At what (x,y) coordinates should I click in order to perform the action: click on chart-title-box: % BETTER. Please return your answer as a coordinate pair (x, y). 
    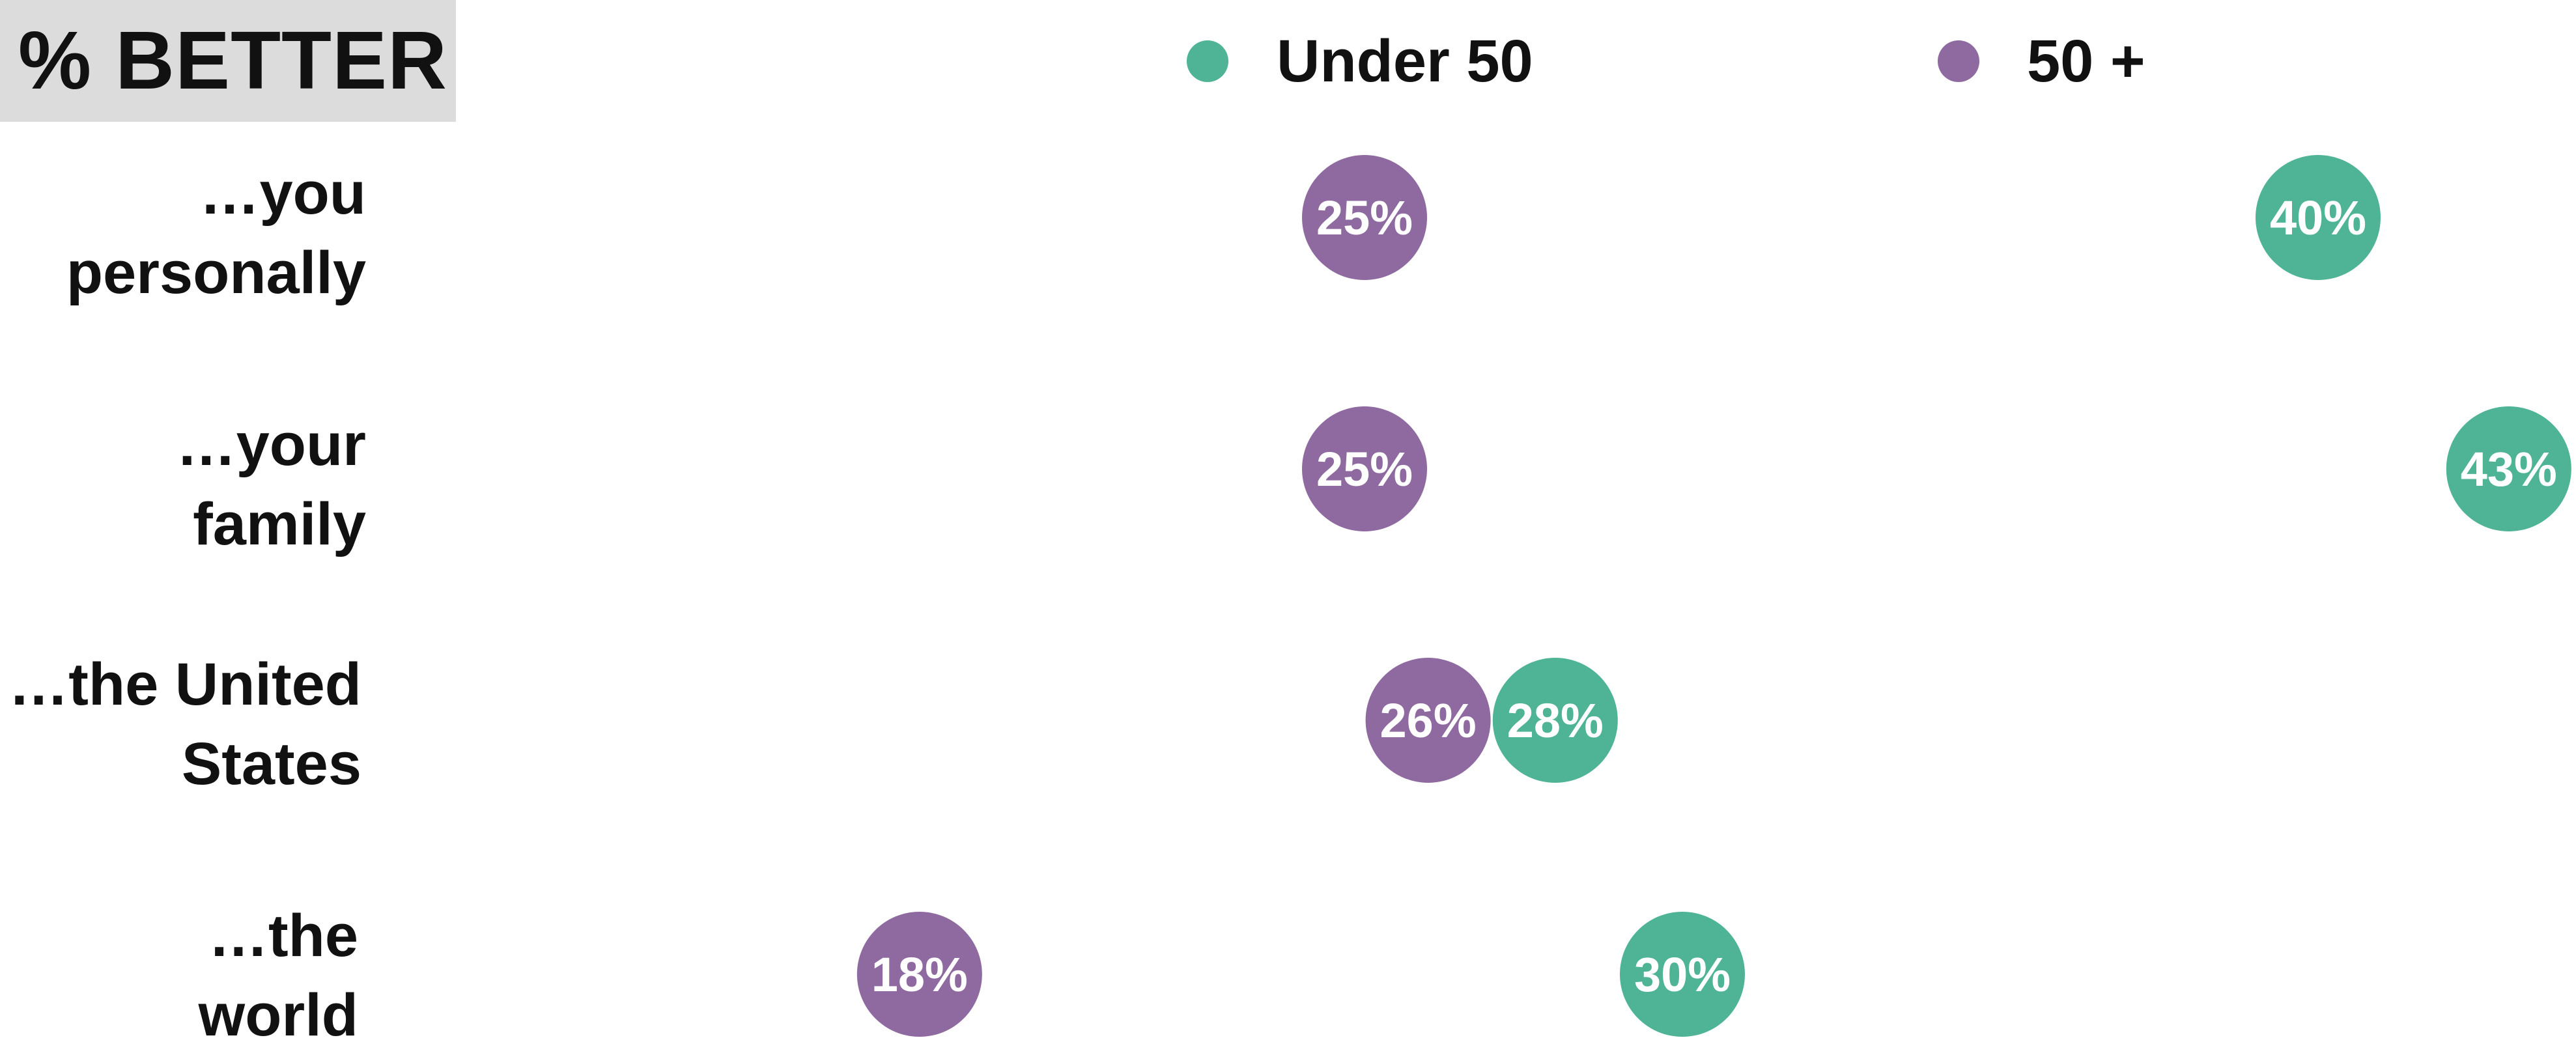
    Looking at the image, I should click on (228, 61).